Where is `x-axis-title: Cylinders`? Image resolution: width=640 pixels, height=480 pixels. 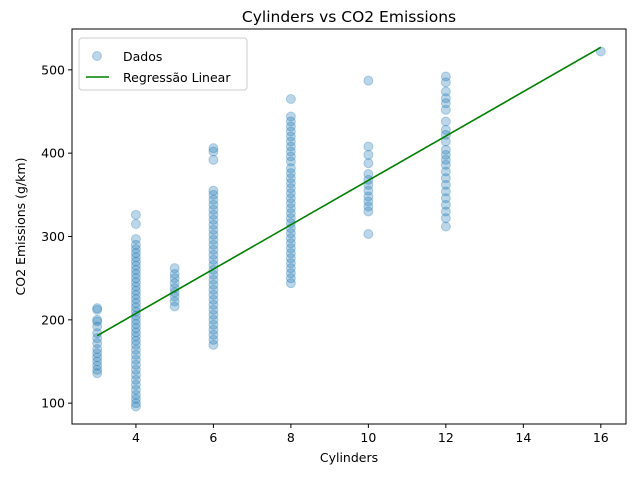 x-axis-title: Cylinders is located at coordinates (349, 457).